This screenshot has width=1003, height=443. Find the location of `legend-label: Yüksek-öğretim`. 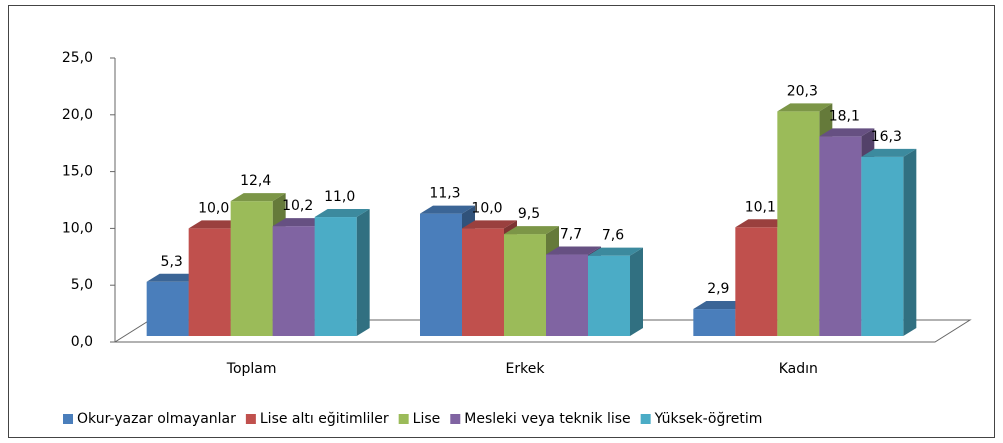

legend-label: Yüksek-öğretim is located at coordinates (708, 419).